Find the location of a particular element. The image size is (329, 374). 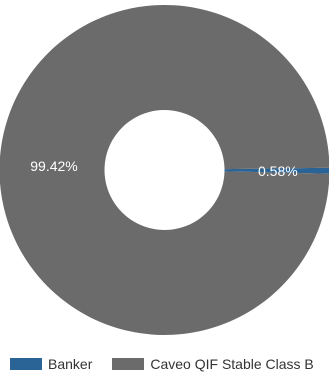

chart-legend: Banker Caveo QIF Stable Class B is located at coordinates (169, 364).